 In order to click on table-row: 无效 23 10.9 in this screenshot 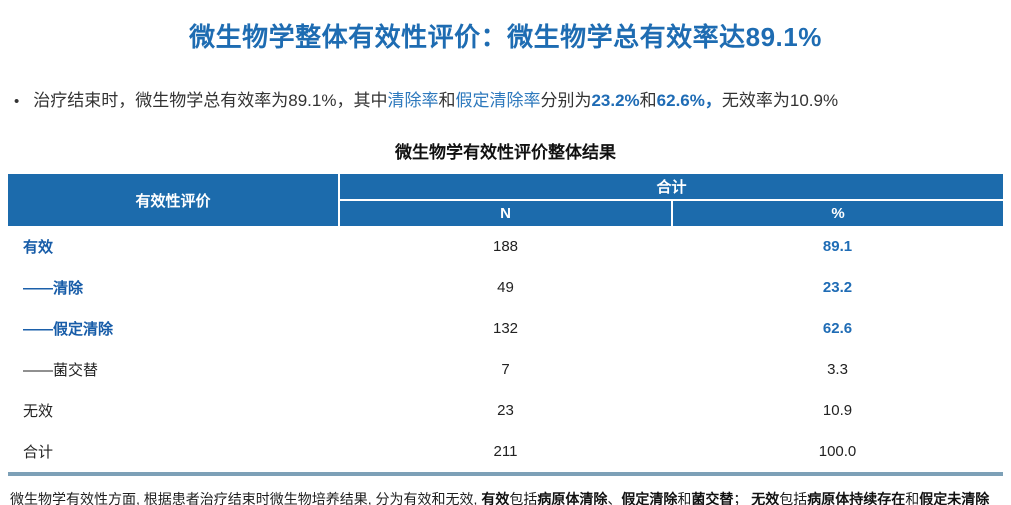, I will do `click(506, 410)`.